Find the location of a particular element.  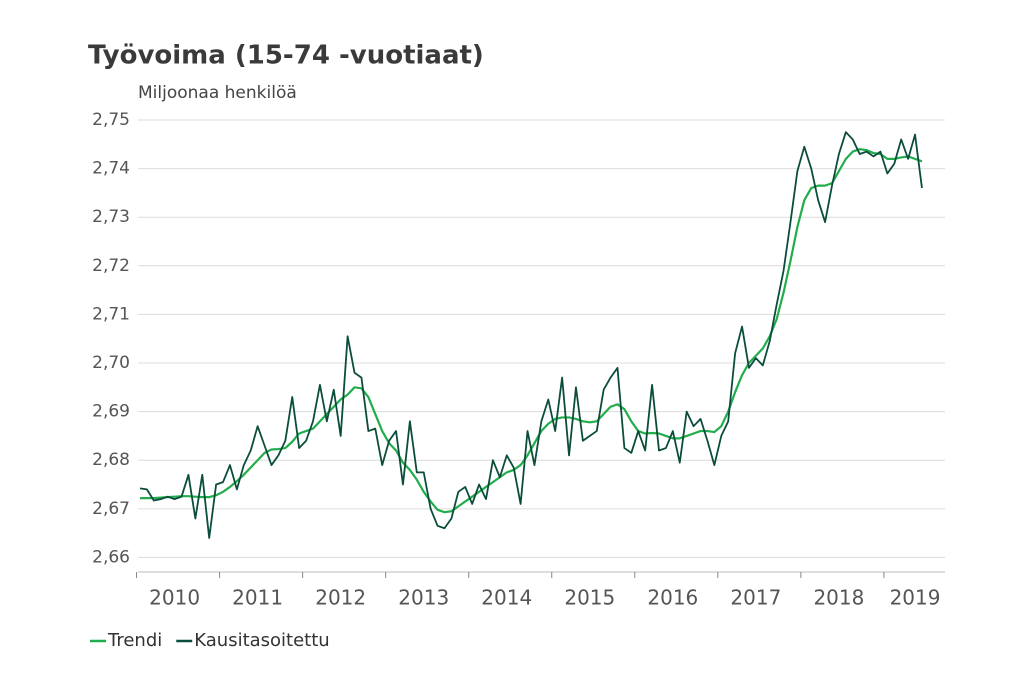

x-tick-label: 2017 is located at coordinates (755, 598).